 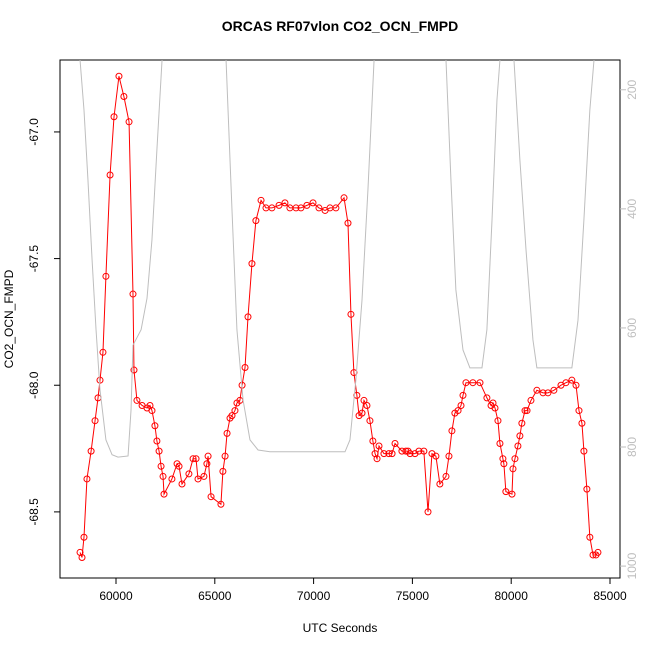 I want to click on x-tick-label: 85000, so click(x=610, y=596).